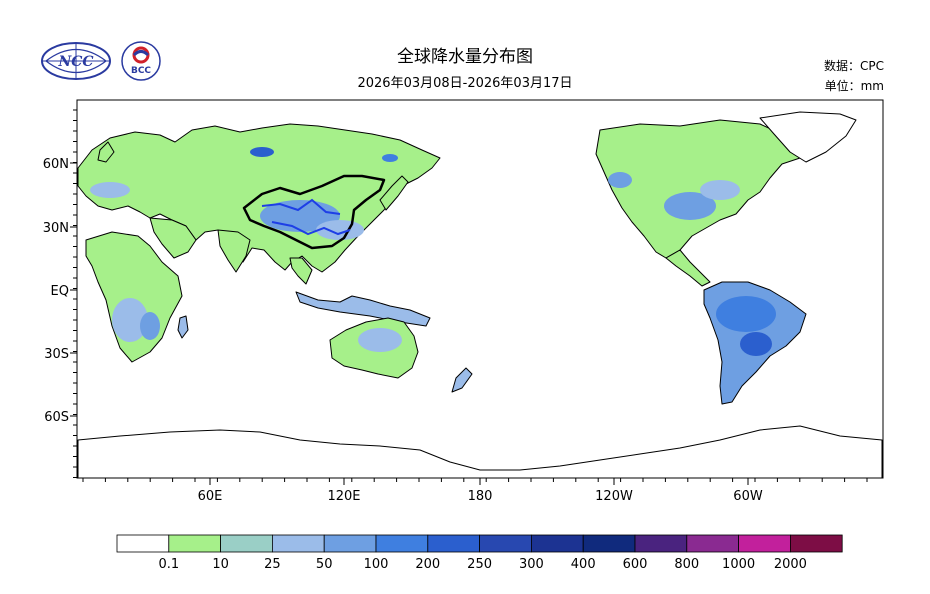  I want to click on colorbar-labels: 0.1 10 25 50 100 200 250 300 400 600 800 1000 2000, so click(482, 564).